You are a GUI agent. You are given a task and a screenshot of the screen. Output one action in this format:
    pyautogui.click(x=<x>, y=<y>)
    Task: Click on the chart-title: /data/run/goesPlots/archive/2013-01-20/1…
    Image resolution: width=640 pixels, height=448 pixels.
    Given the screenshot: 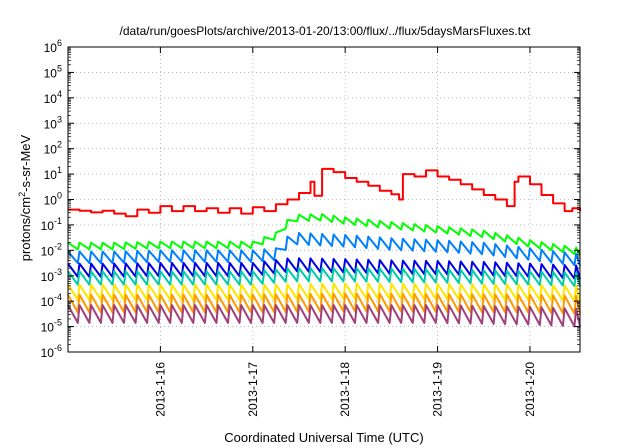 What is the action you would take?
    pyautogui.click(x=326, y=31)
    